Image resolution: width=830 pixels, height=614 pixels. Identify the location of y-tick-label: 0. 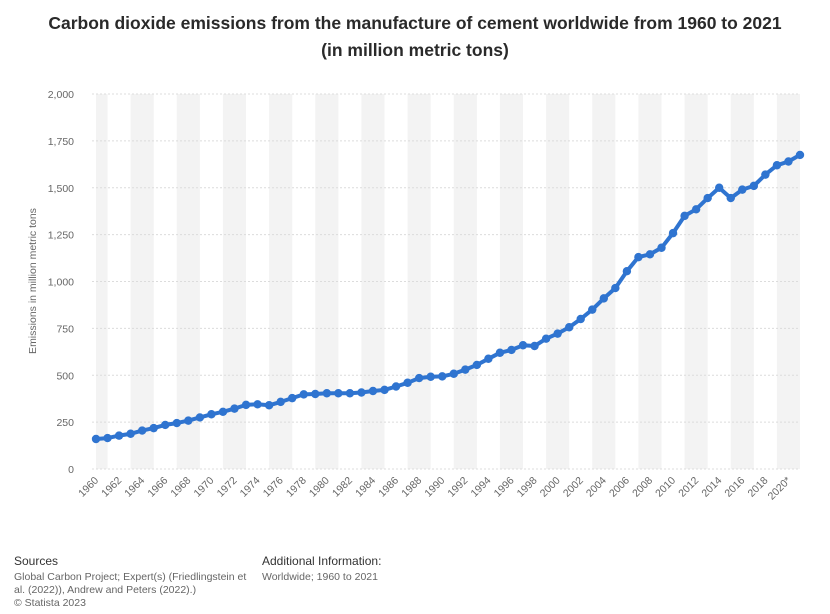
(71, 470).